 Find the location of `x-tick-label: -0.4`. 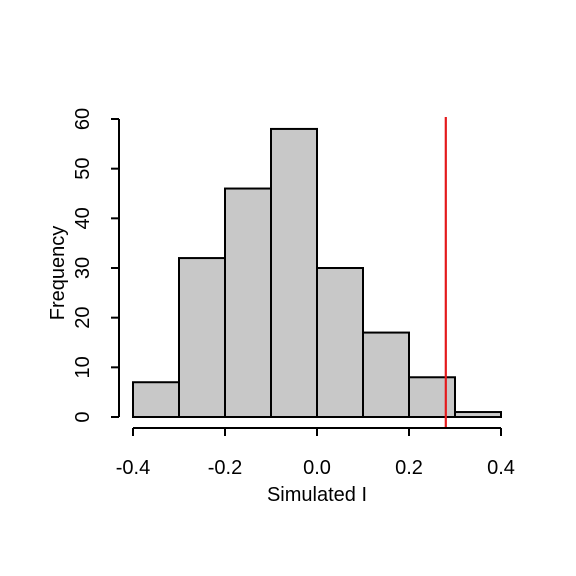

x-tick-label: -0.4 is located at coordinates (133, 468).